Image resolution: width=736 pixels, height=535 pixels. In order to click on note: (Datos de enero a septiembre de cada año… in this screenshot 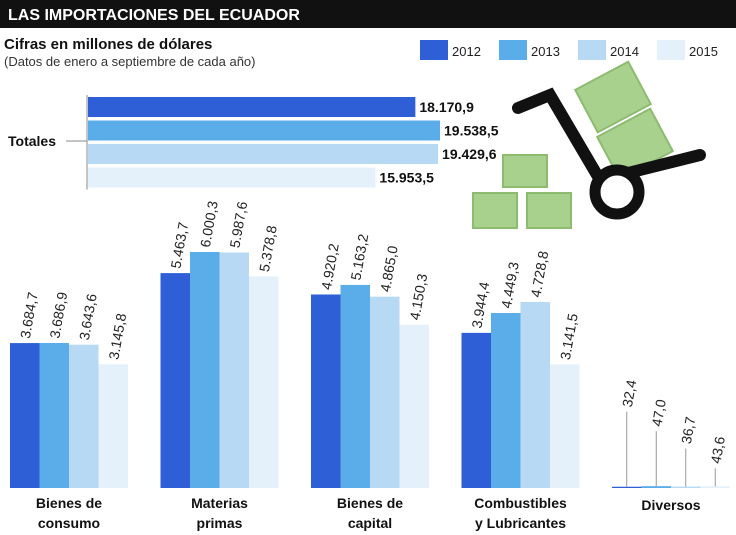, I will do `click(130, 61)`.